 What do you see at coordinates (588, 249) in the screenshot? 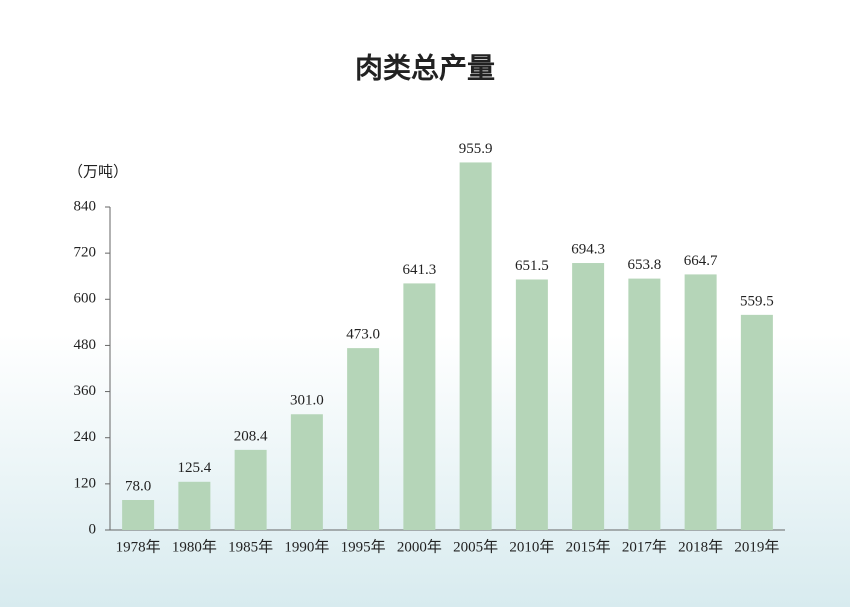
I see `value-label: 694.3` at bounding box center [588, 249].